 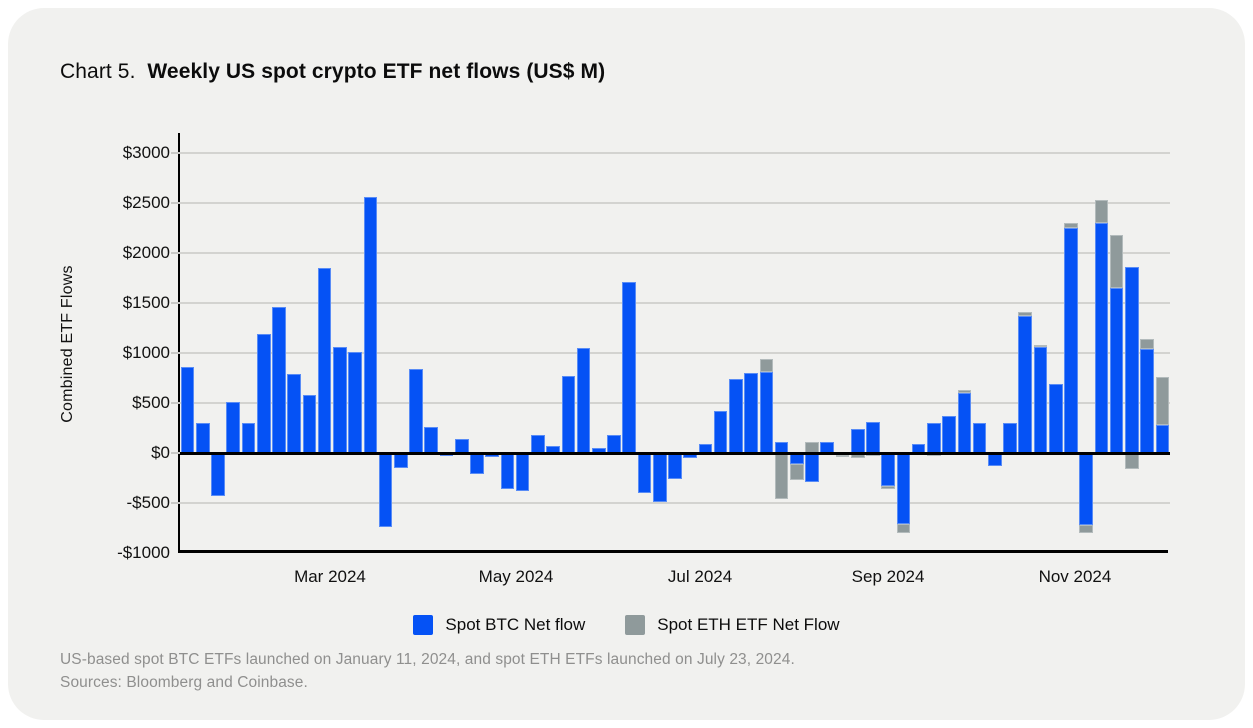 What do you see at coordinates (146, 202) in the screenshot?
I see `y-tick-label: $2500` at bounding box center [146, 202].